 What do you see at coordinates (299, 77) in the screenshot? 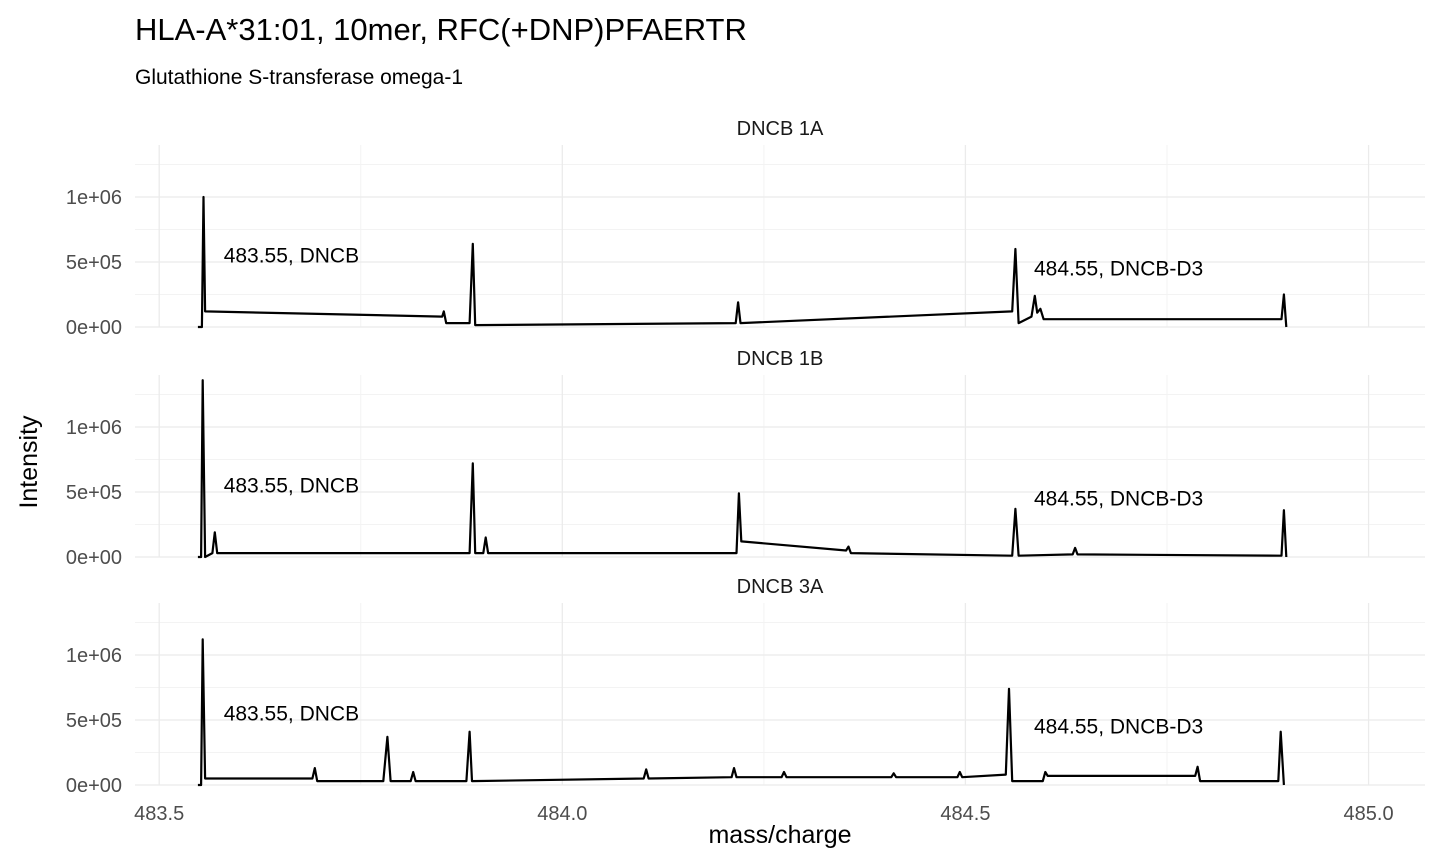
I see `chart-subtitle: Glutathione S-transferase omega-1` at bounding box center [299, 77].